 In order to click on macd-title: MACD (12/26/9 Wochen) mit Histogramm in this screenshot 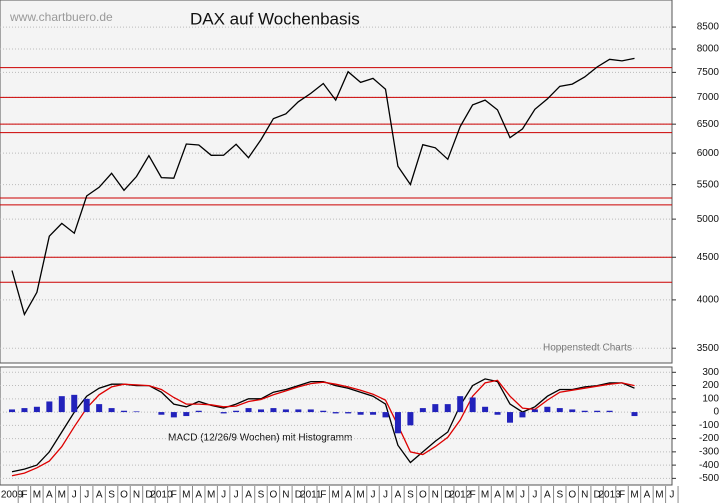, I will do `click(260, 438)`.